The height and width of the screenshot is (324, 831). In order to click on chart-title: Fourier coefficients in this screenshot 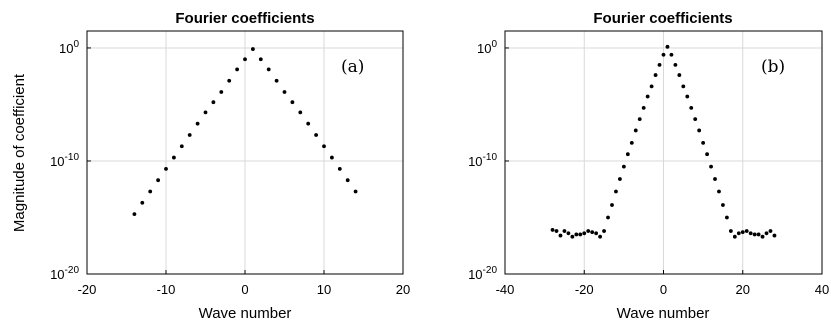, I will do `click(244, 18)`.